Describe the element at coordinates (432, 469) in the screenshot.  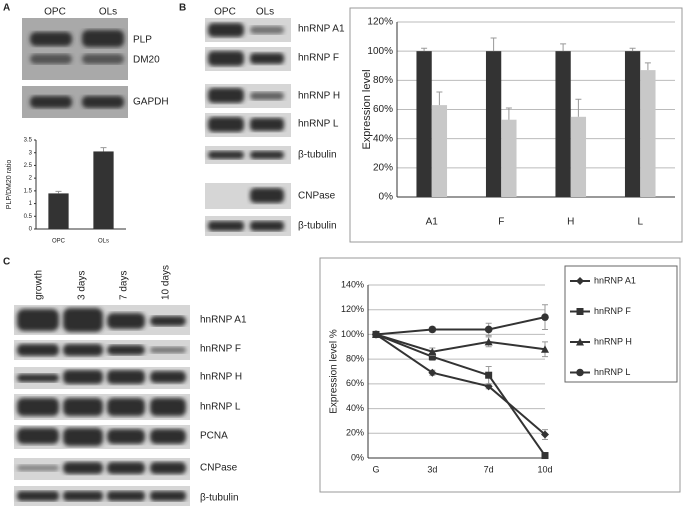
I see `x-tick-label: 3d` at that location.